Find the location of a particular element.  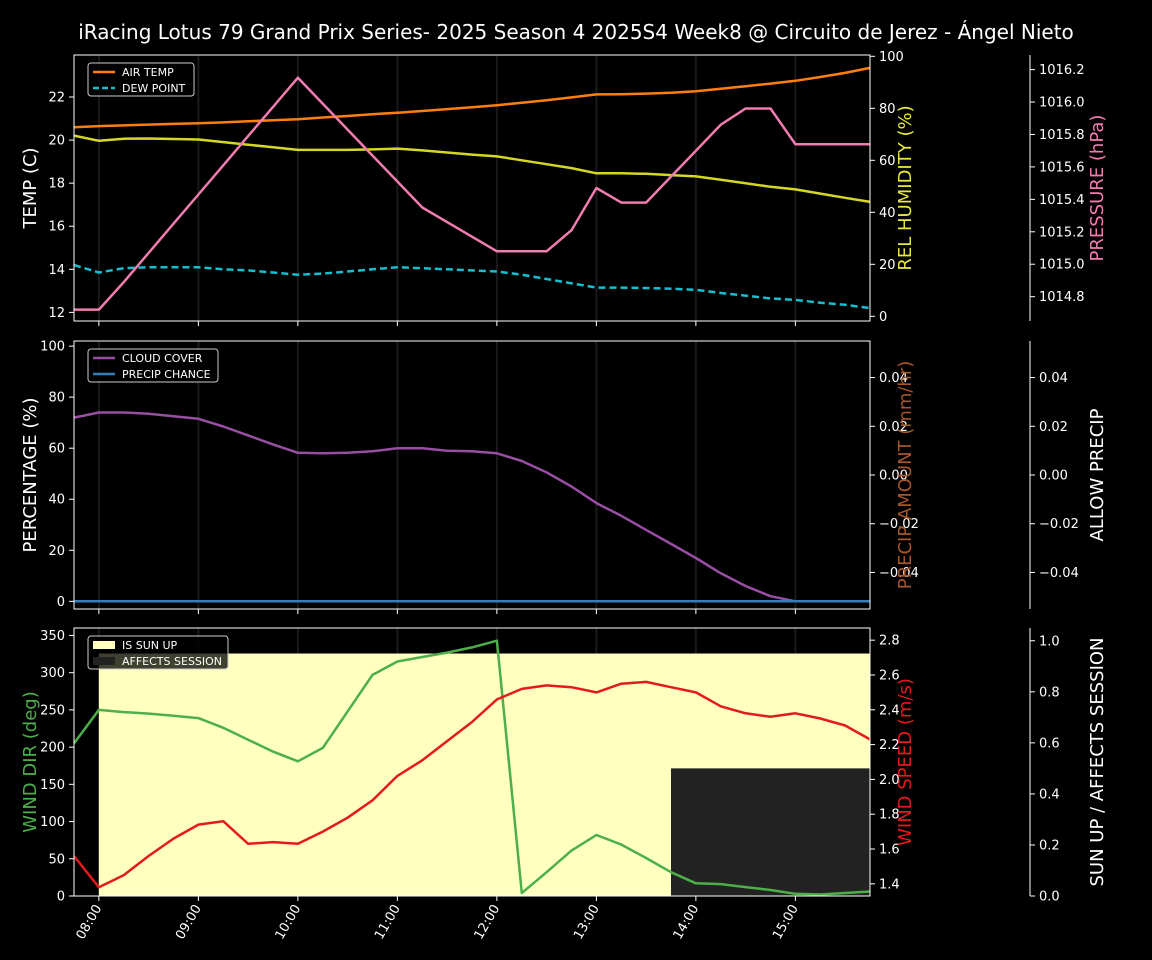

series-line-air-temp is located at coordinates (472, 97).